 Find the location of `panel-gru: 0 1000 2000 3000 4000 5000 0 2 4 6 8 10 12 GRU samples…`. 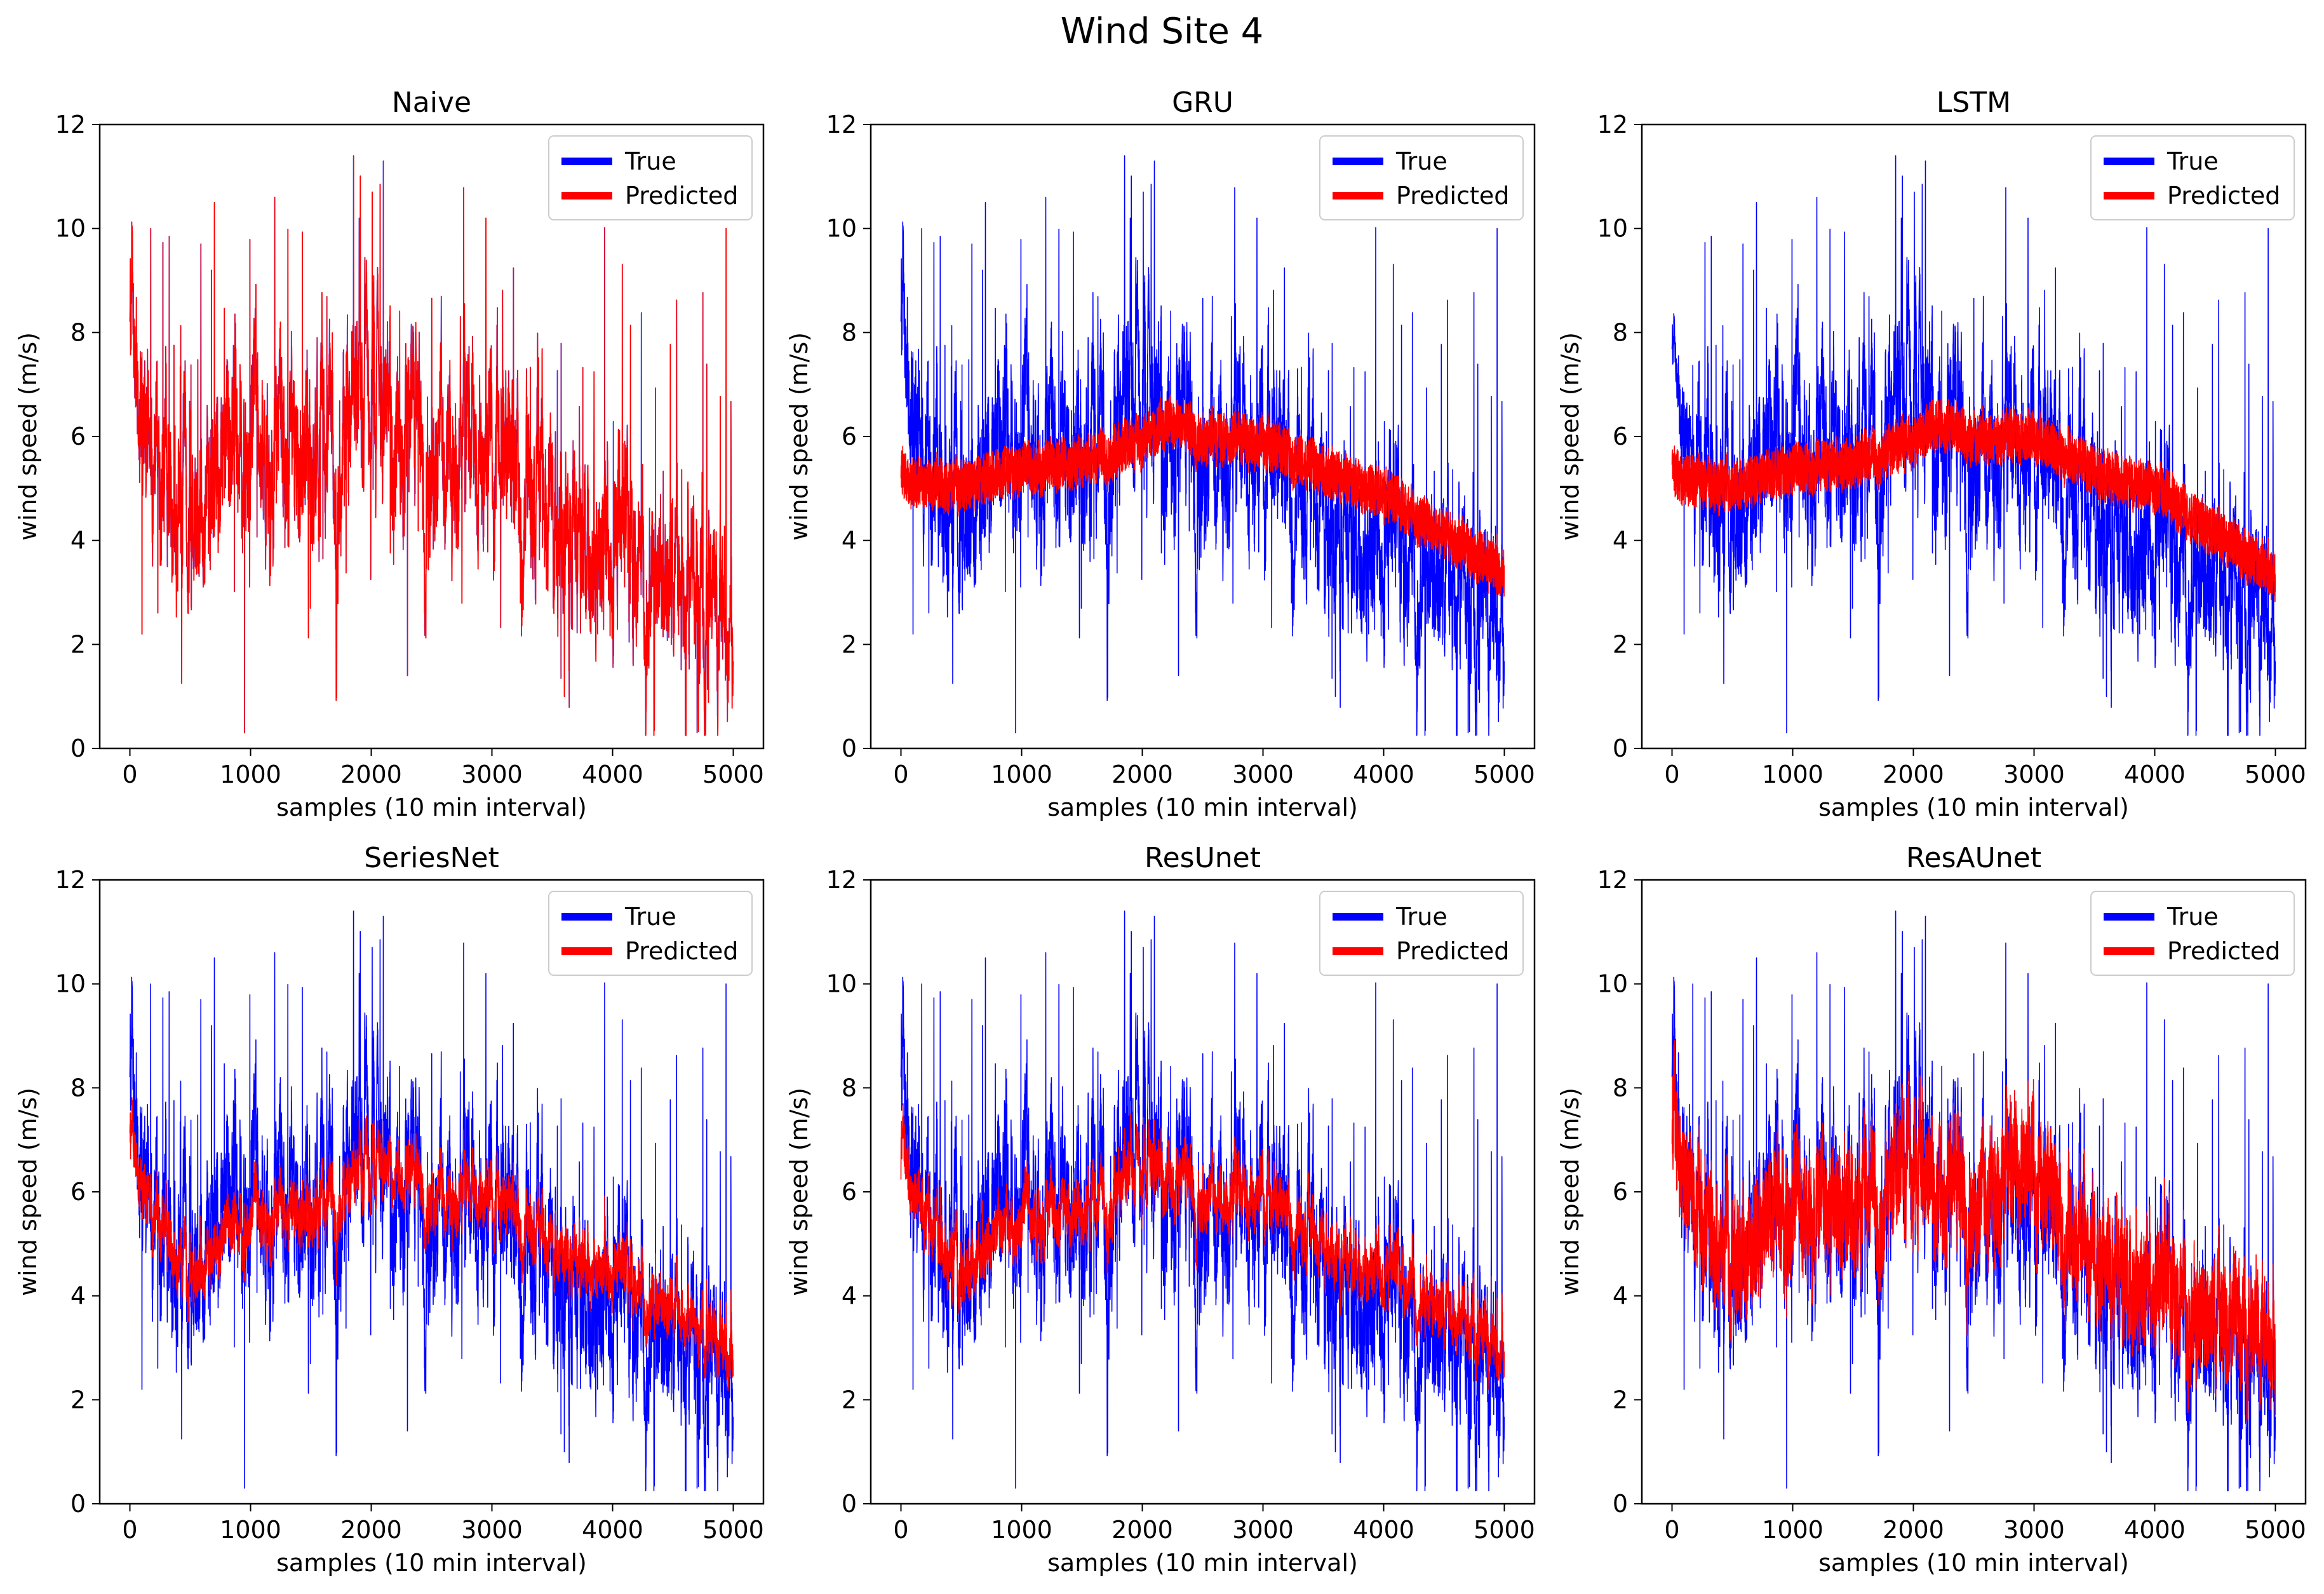

panel-gru: 0 1000 2000 3000 4000 5000 0 2 4 6 8 10 12 GRU samples… is located at coordinates (1160, 453).